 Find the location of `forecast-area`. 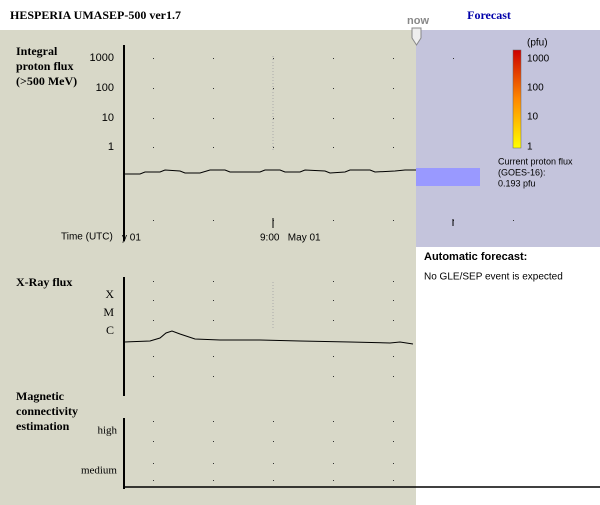

forecast-area is located at coordinates (508, 138).